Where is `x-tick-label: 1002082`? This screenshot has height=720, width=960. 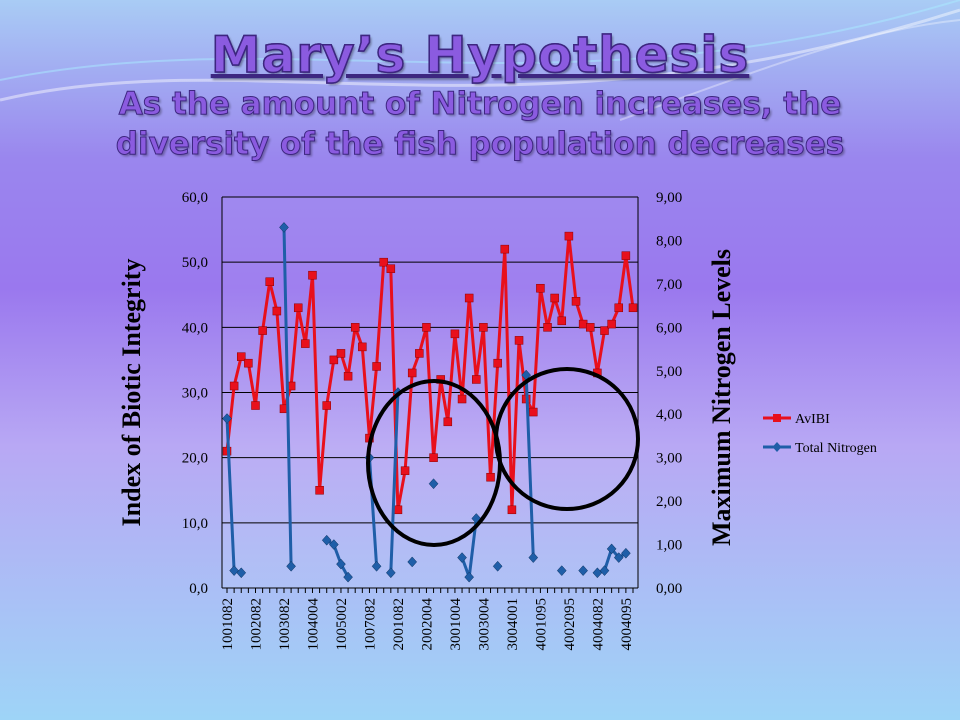 x-tick-label: 1002082 is located at coordinates (256, 624).